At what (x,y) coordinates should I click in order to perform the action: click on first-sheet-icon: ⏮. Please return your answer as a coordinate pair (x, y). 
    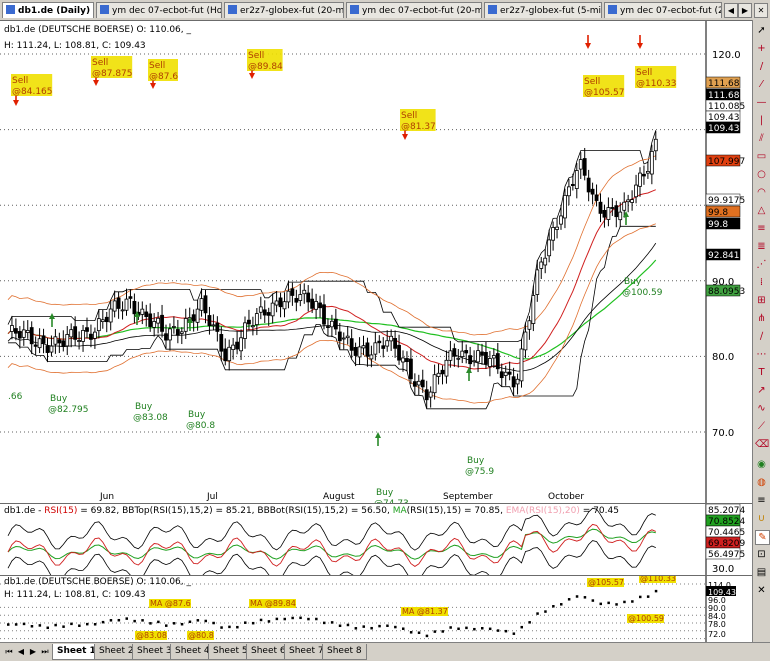
    Looking at the image, I should click on (9, 651).